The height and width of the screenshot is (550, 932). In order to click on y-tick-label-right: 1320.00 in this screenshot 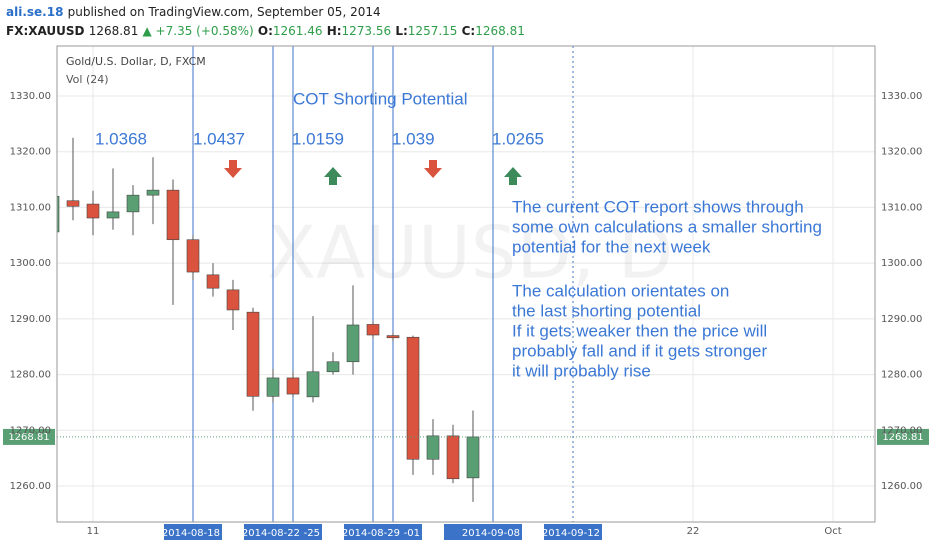, I will do `click(901, 152)`.